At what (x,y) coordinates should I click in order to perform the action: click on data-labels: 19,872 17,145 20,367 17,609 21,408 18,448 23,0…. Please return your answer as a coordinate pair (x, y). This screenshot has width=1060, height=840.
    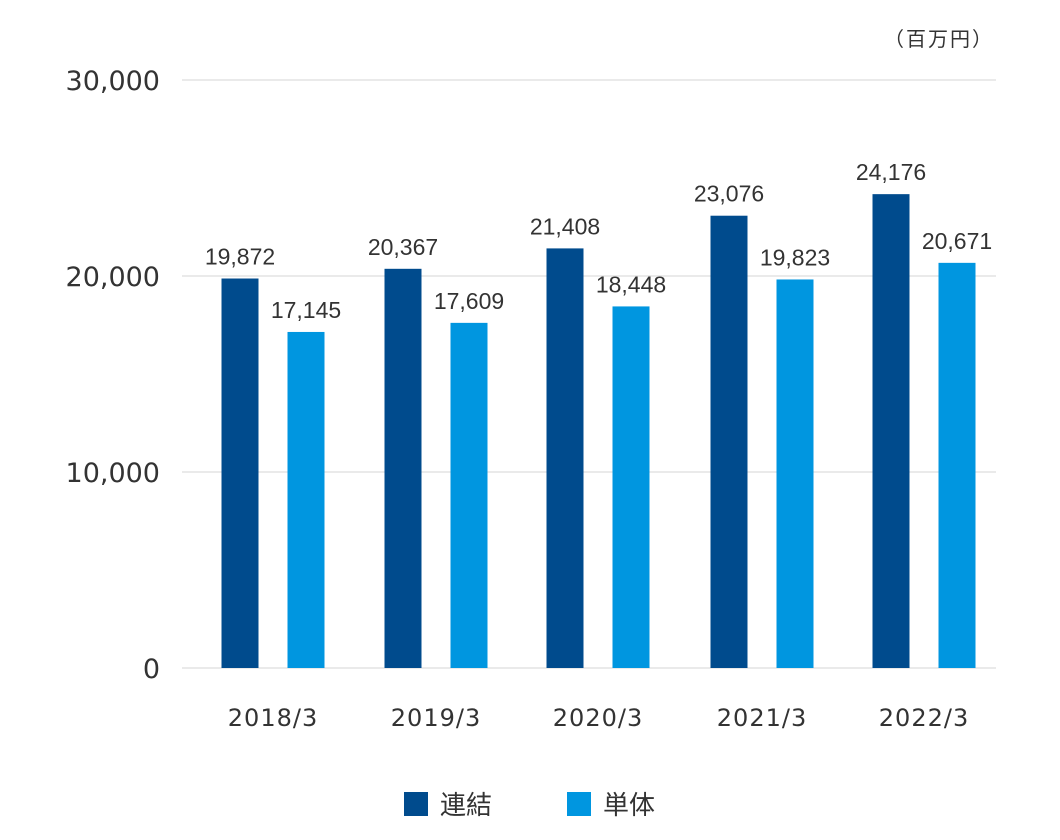
    Looking at the image, I should click on (598, 241).